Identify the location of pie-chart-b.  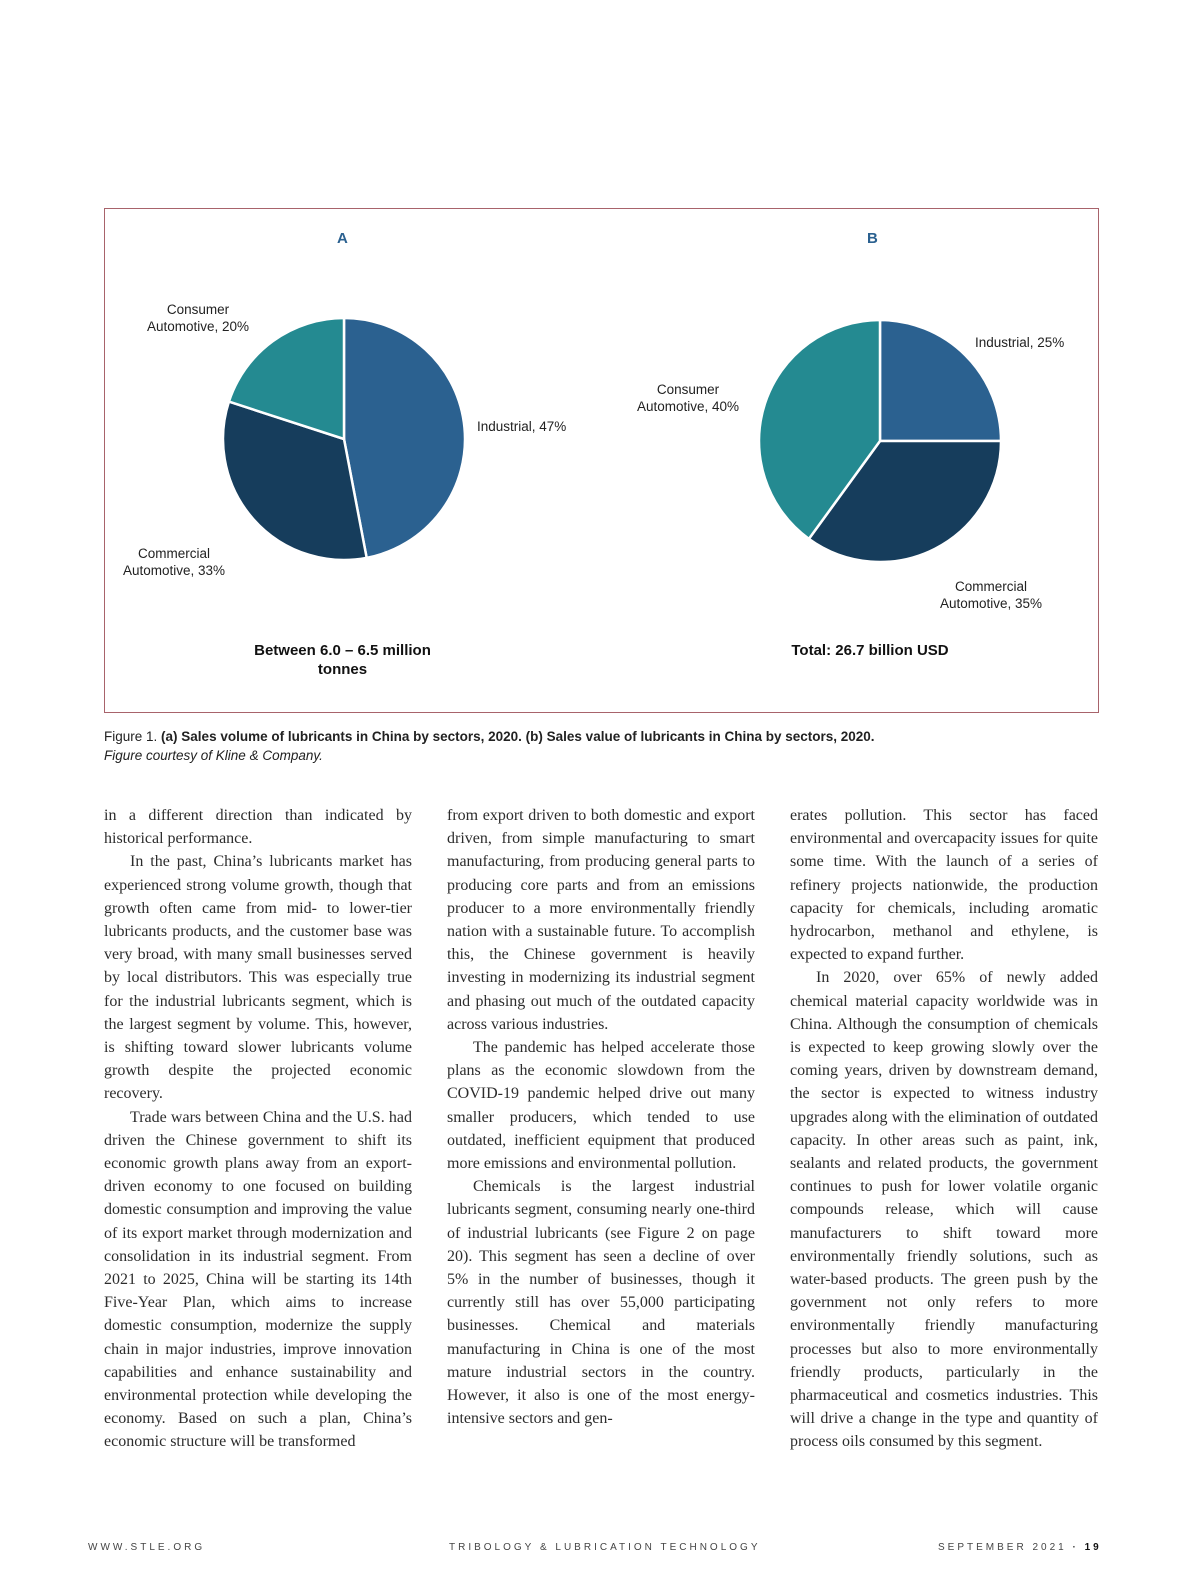
(880, 441).